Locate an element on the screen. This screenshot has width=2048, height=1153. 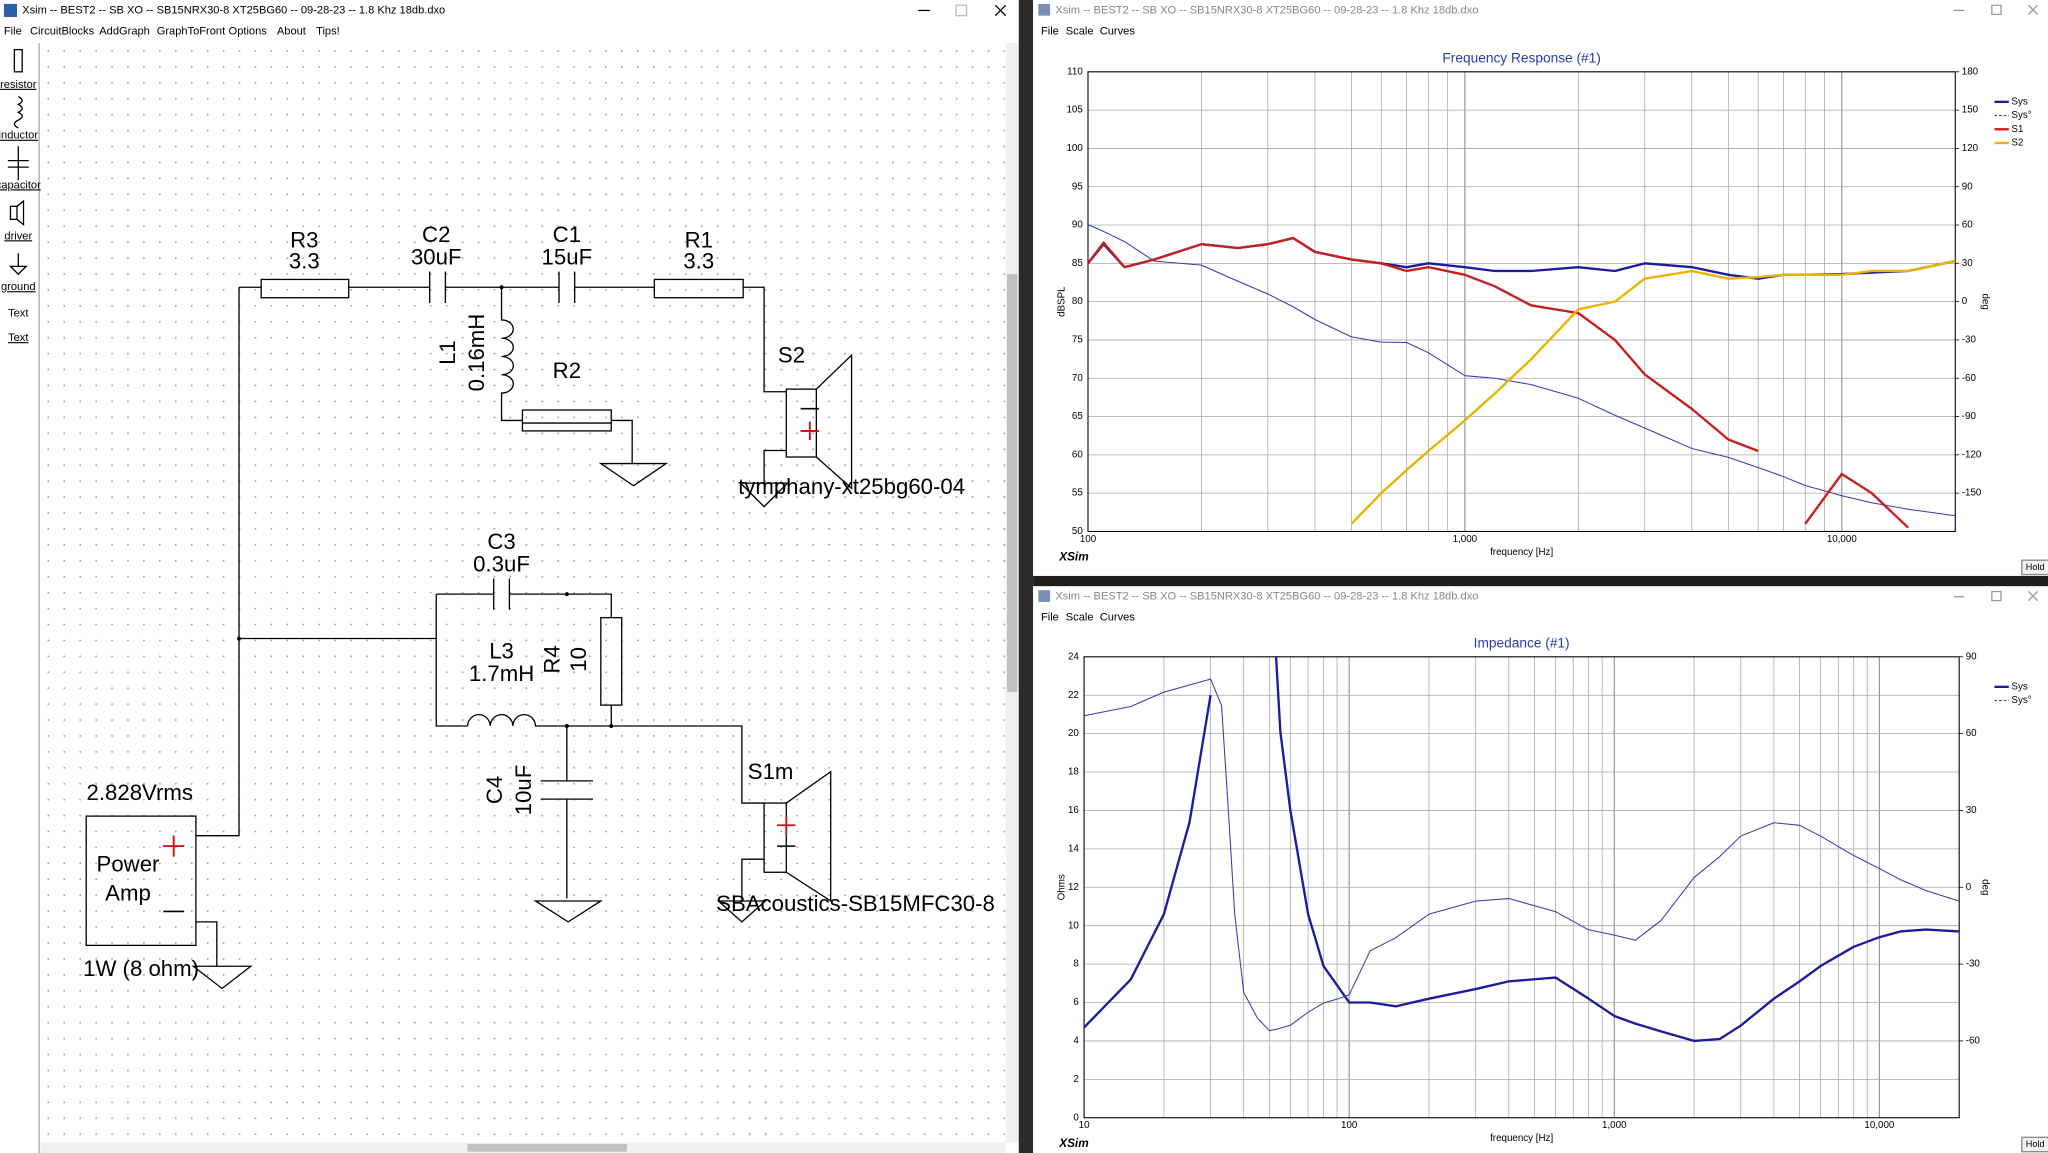
y-tick-label: 75 is located at coordinates (1077, 340).